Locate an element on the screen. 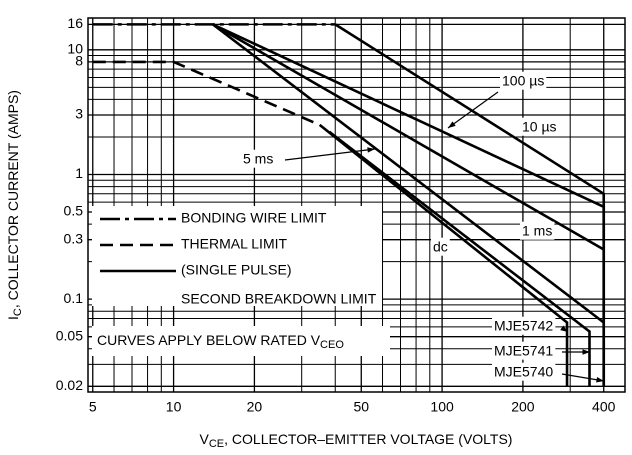 The height and width of the screenshot is (455, 632). note-sub: CEO is located at coordinates (332, 345).